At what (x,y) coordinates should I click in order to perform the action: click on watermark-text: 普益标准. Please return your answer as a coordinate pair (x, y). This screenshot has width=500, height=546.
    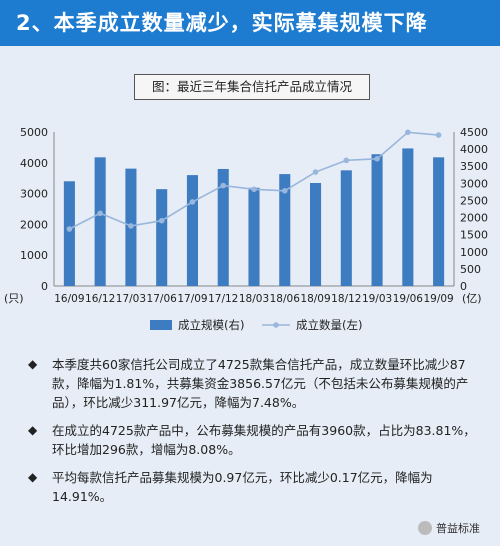
    Looking at the image, I should click on (458, 528).